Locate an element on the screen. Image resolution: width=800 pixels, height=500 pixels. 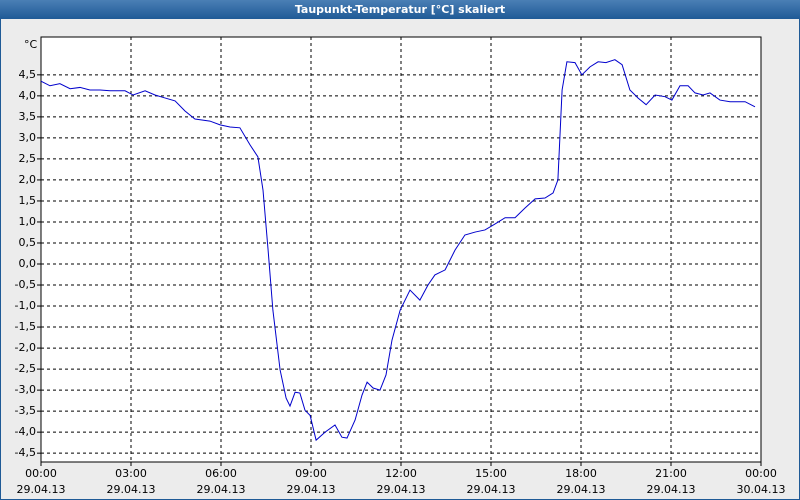
y-tick-label: 0,5 is located at coordinates (28, 242).